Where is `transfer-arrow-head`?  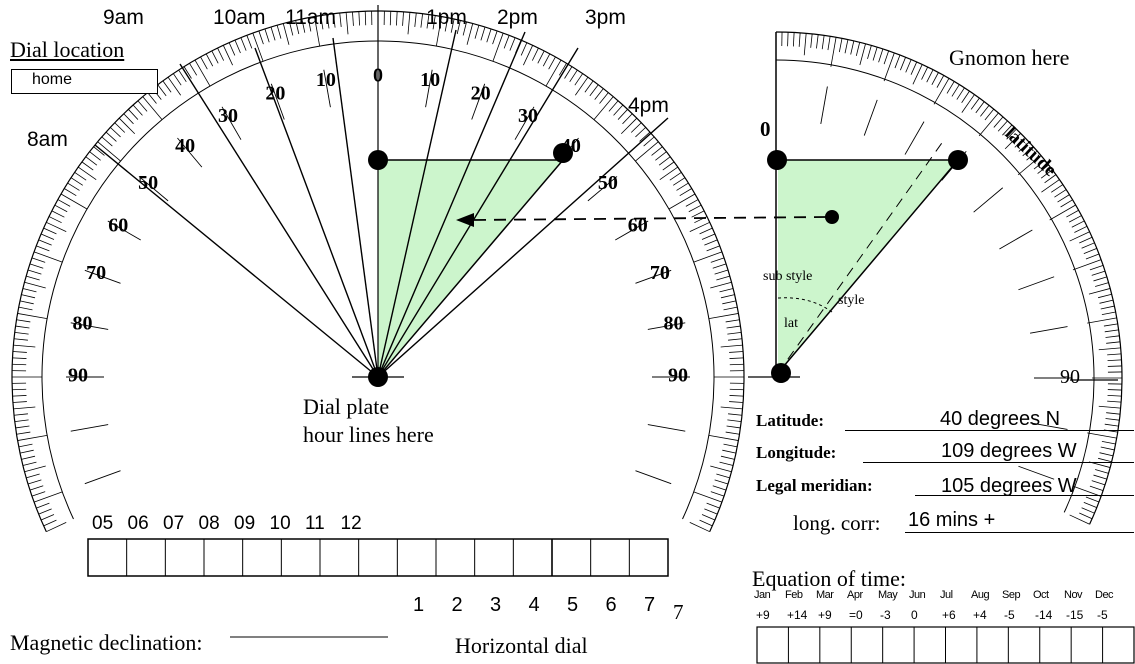
transfer-arrow-head is located at coordinates (465, 220).